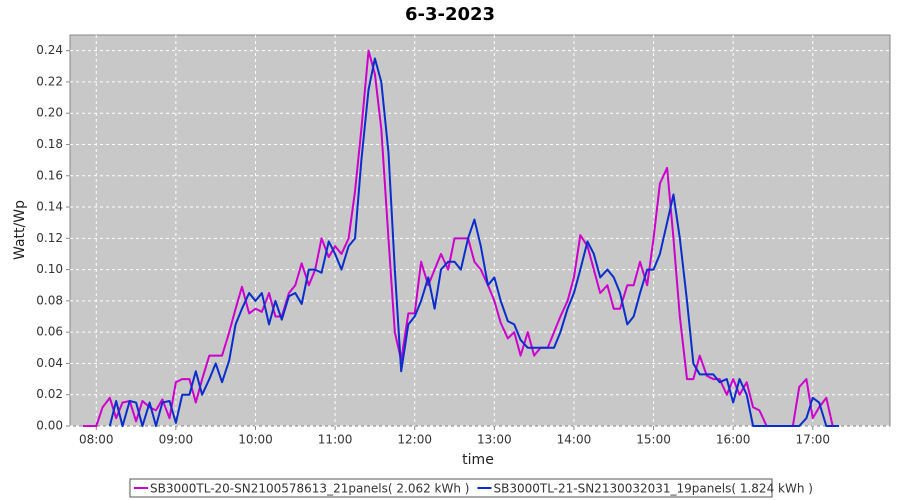 The width and height of the screenshot is (900, 500). What do you see at coordinates (49, 426) in the screenshot?
I see `y-tick-label: 0.00` at bounding box center [49, 426].